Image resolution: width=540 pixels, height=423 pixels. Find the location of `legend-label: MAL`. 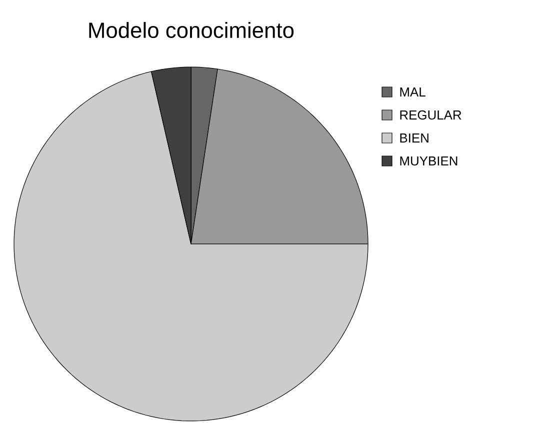

legend-label: MAL is located at coordinates (413, 92).